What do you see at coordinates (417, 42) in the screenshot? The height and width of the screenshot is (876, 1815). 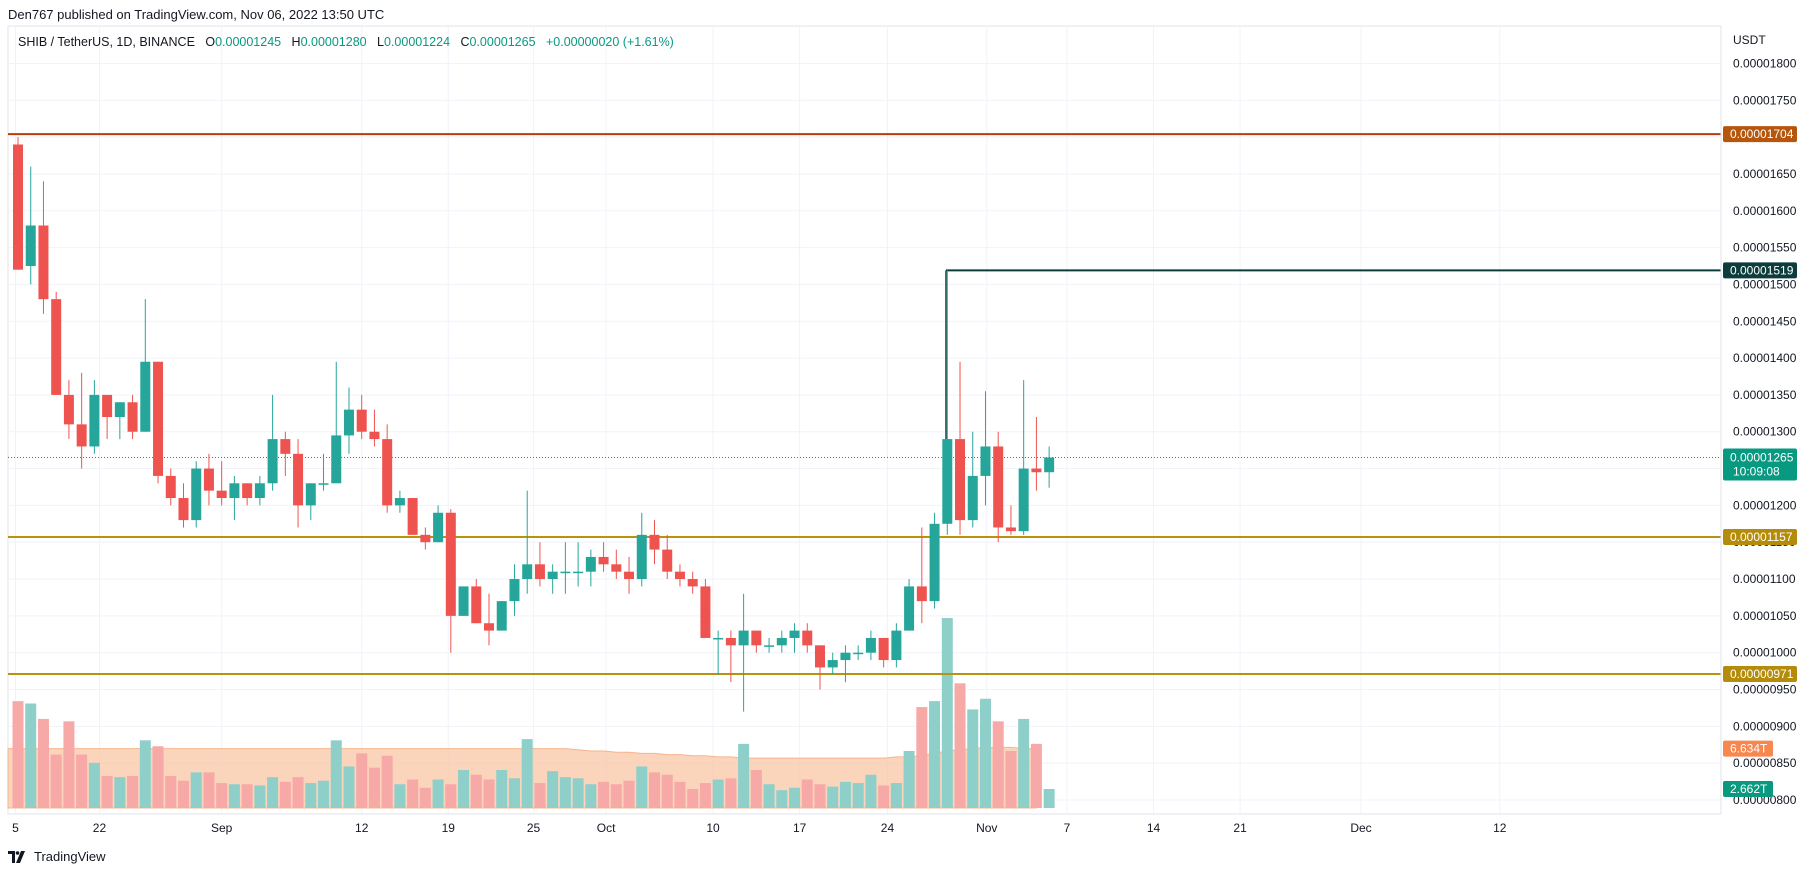 I see `legend-low-value: 0.00001224` at bounding box center [417, 42].